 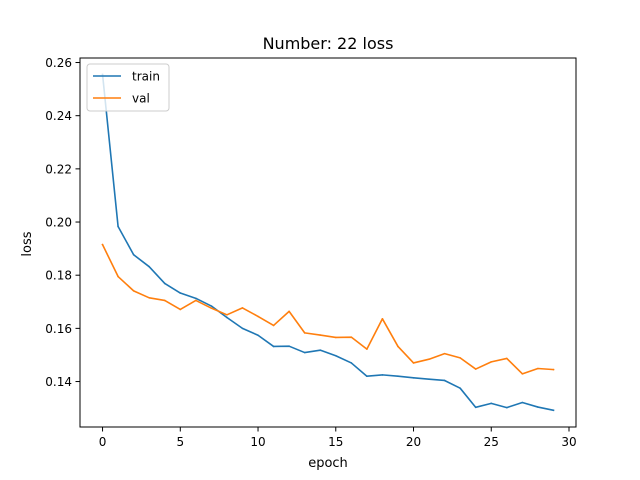 What do you see at coordinates (58, 116) in the screenshot?
I see `y-tick-label: 0.24` at bounding box center [58, 116].